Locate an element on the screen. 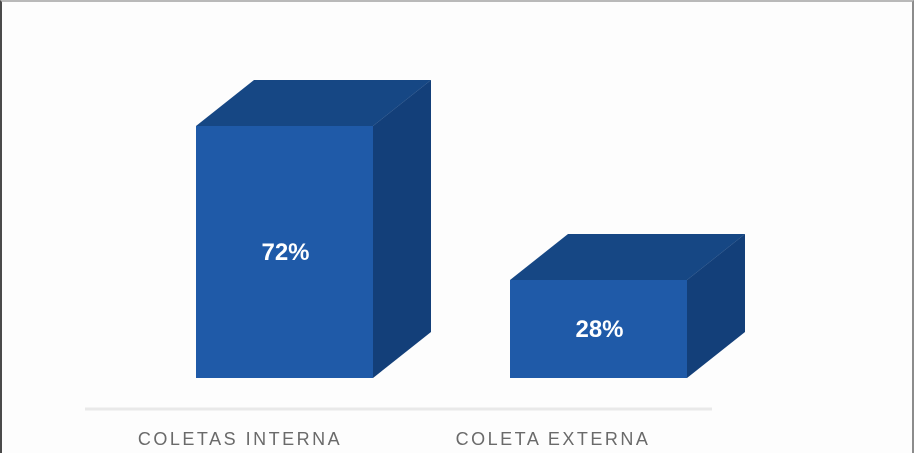 The image size is (914, 453). bar-value-label: 72% is located at coordinates (285, 252).